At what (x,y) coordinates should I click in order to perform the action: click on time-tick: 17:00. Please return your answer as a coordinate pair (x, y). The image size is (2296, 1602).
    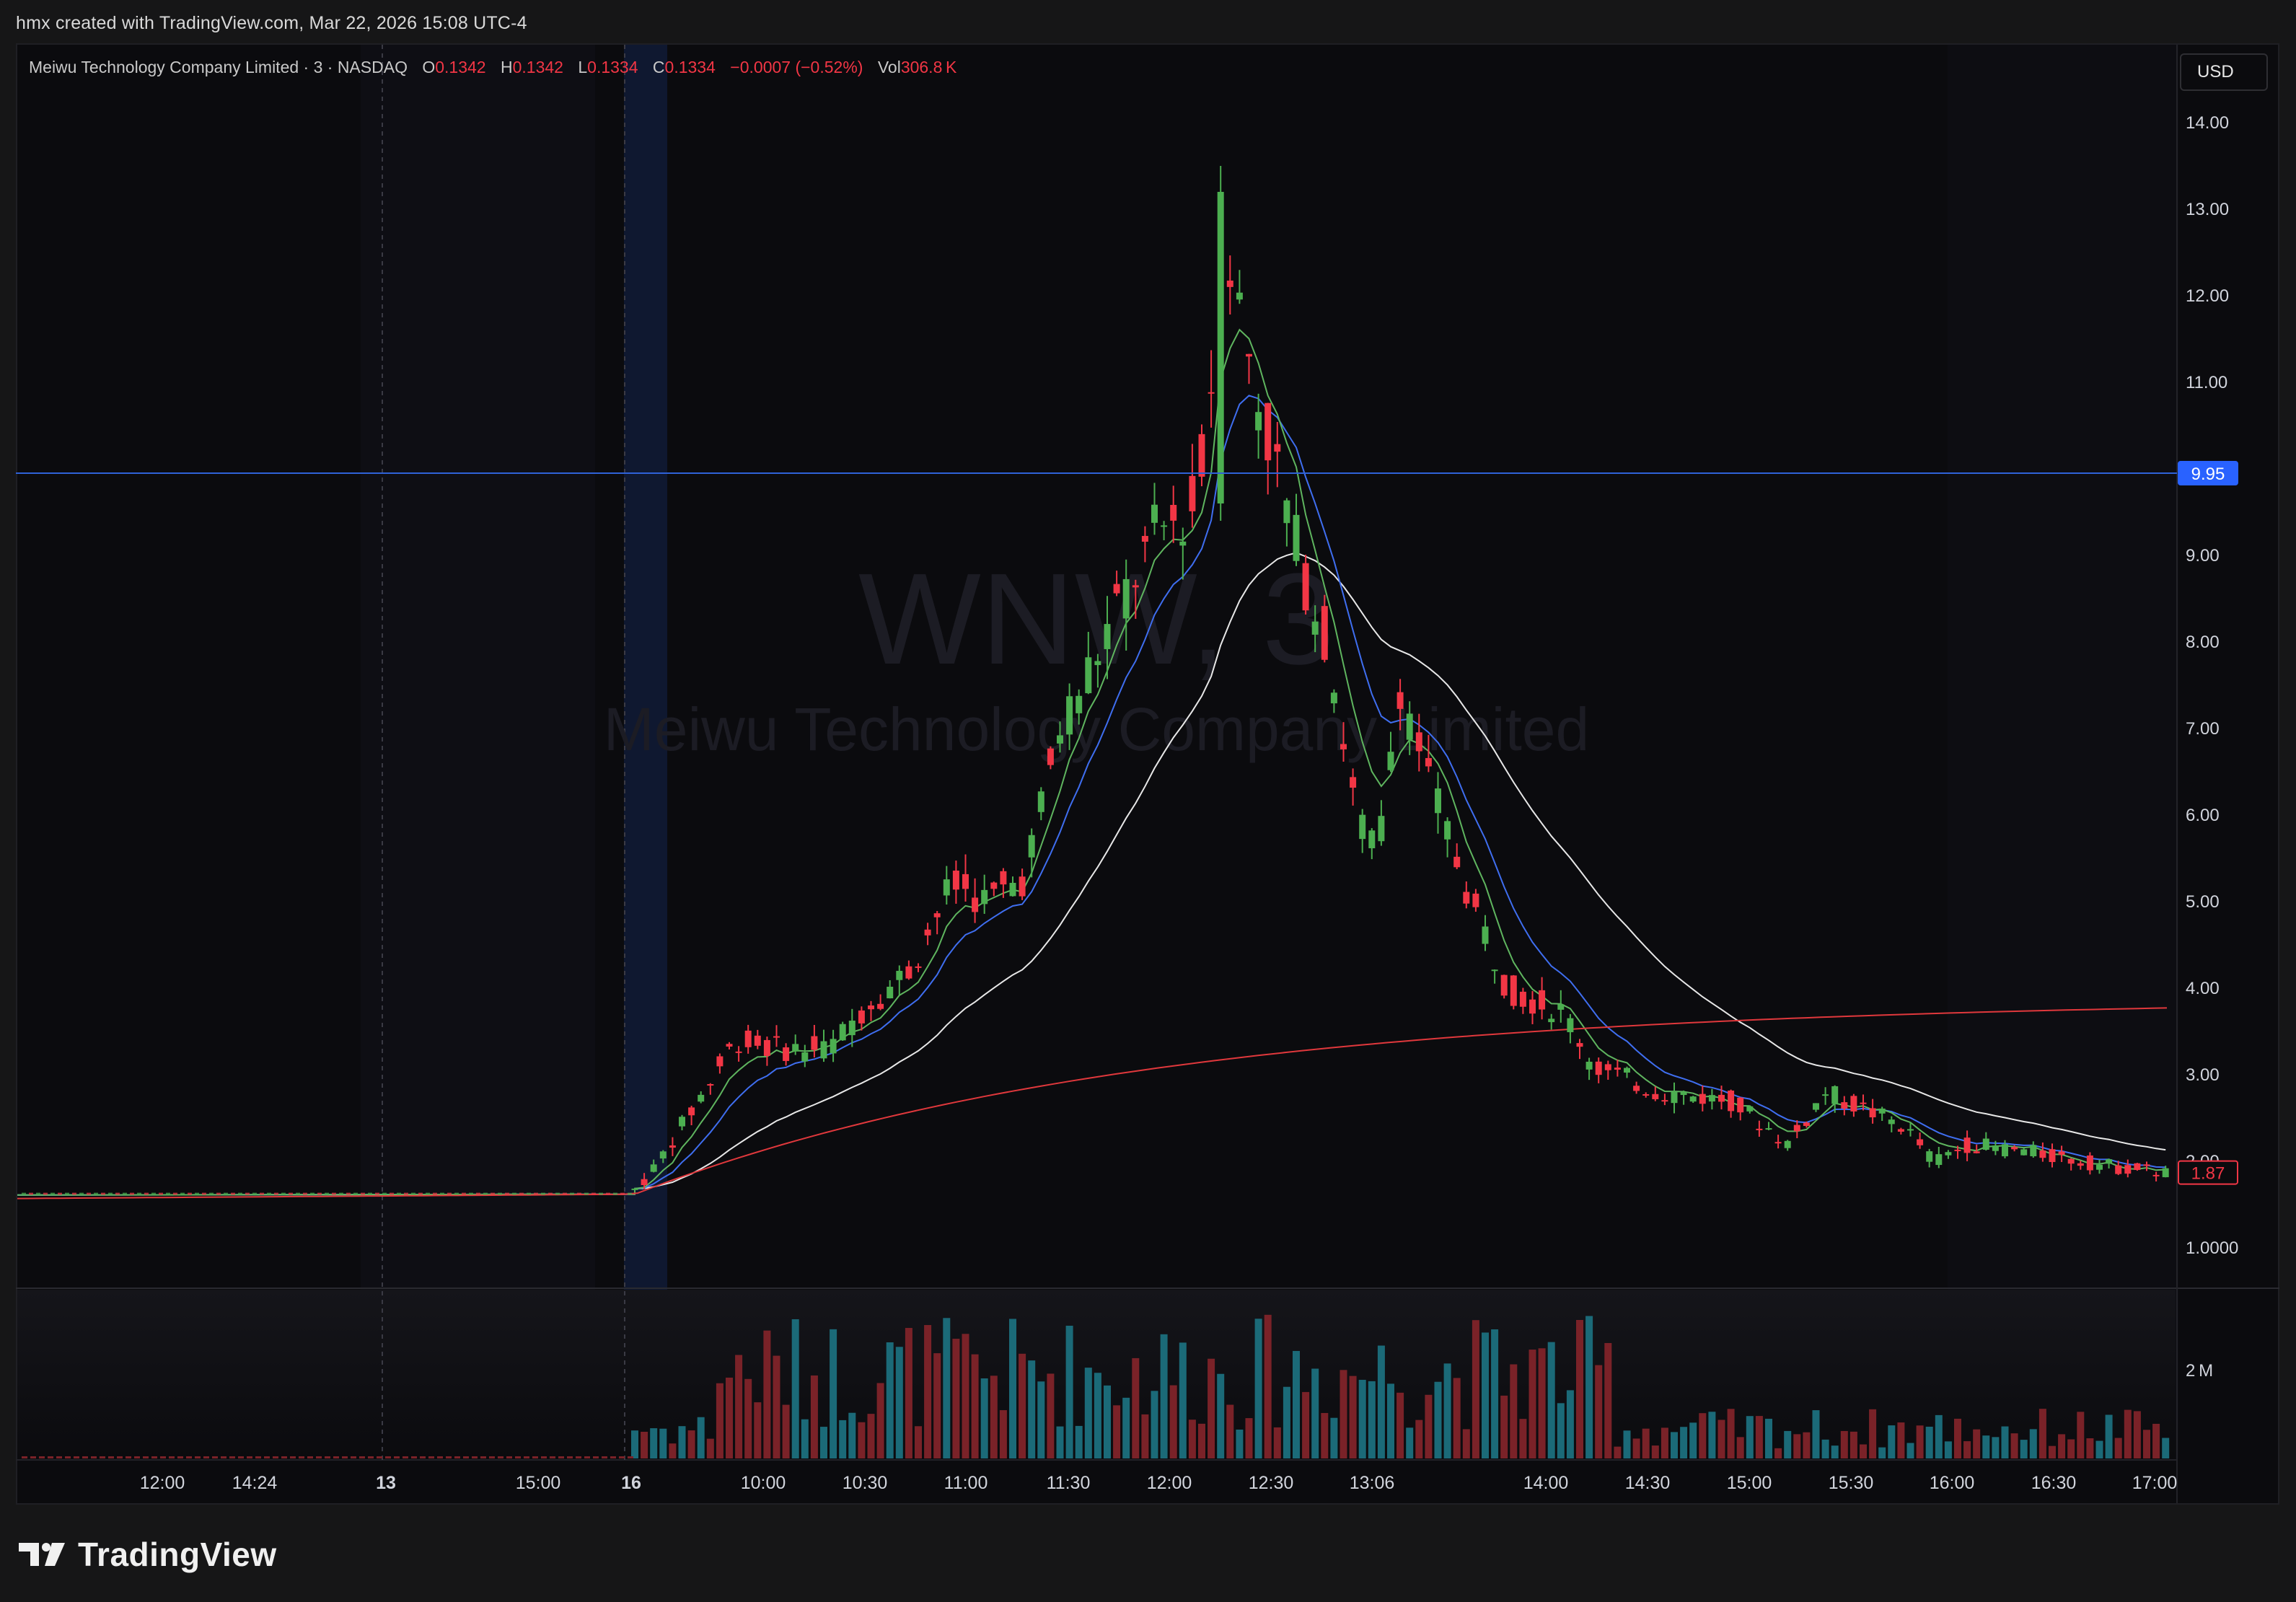
    Looking at the image, I should click on (2155, 1483).